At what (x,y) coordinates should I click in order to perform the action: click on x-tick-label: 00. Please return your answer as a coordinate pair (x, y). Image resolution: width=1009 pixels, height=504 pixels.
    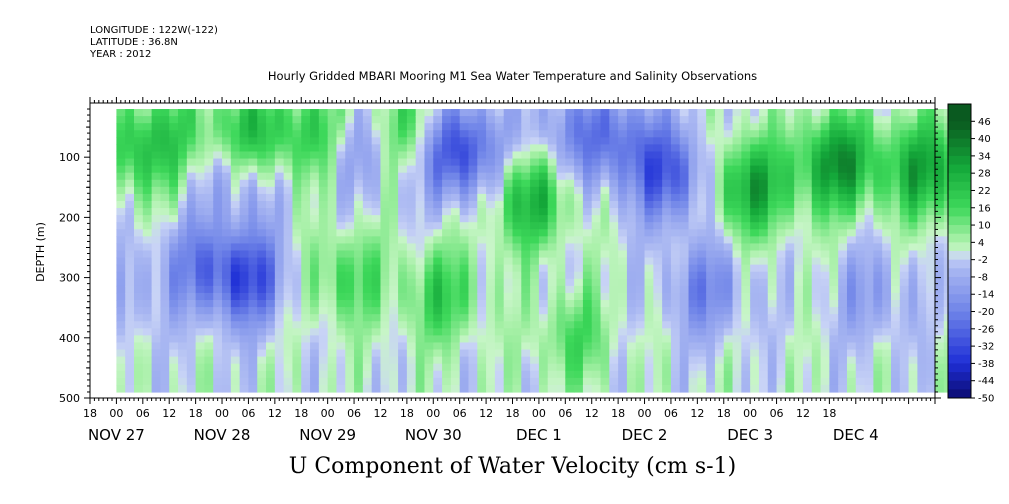
    Looking at the image, I should click on (750, 413).